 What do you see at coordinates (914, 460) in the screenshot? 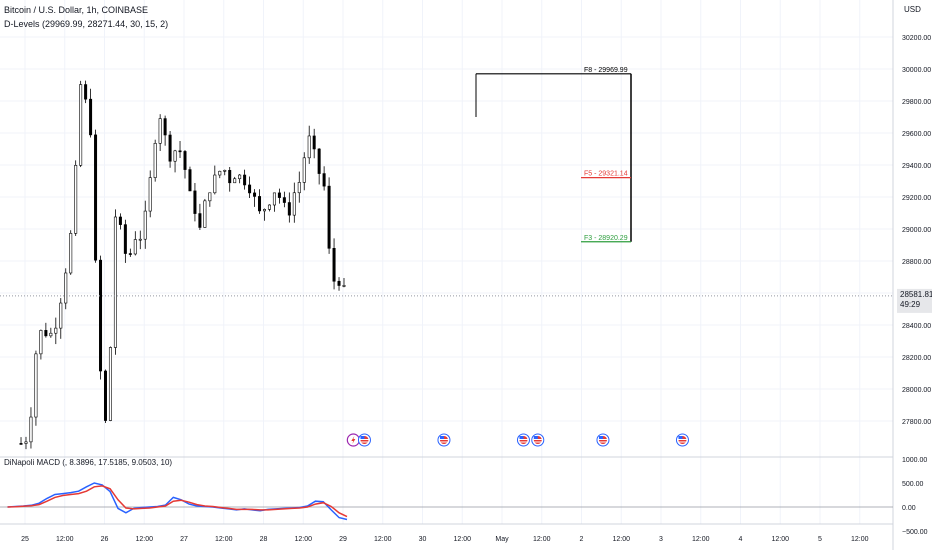
I see `macd-tick-label: 1000.00` at bounding box center [914, 460].